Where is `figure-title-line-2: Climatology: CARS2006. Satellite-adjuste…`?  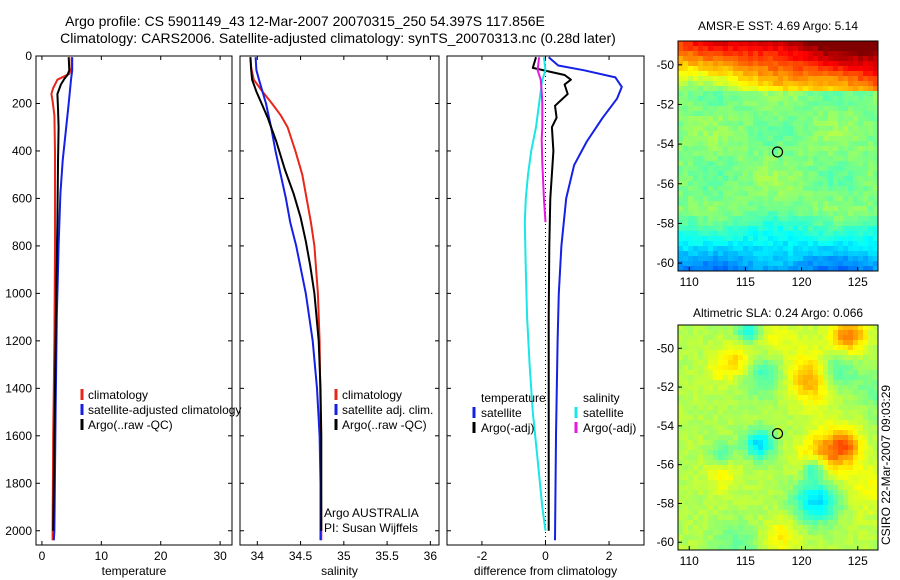 figure-title-line-2: Climatology: CARS2006. Satellite-adjuste… is located at coordinates (338, 38).